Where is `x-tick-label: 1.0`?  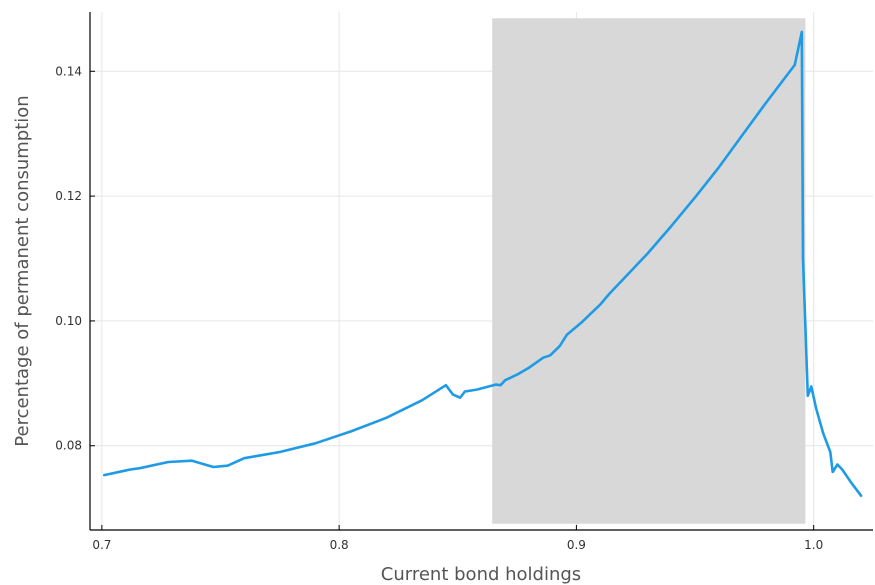
x-tick-label: 1.0 is located at coordinates (813, 545).